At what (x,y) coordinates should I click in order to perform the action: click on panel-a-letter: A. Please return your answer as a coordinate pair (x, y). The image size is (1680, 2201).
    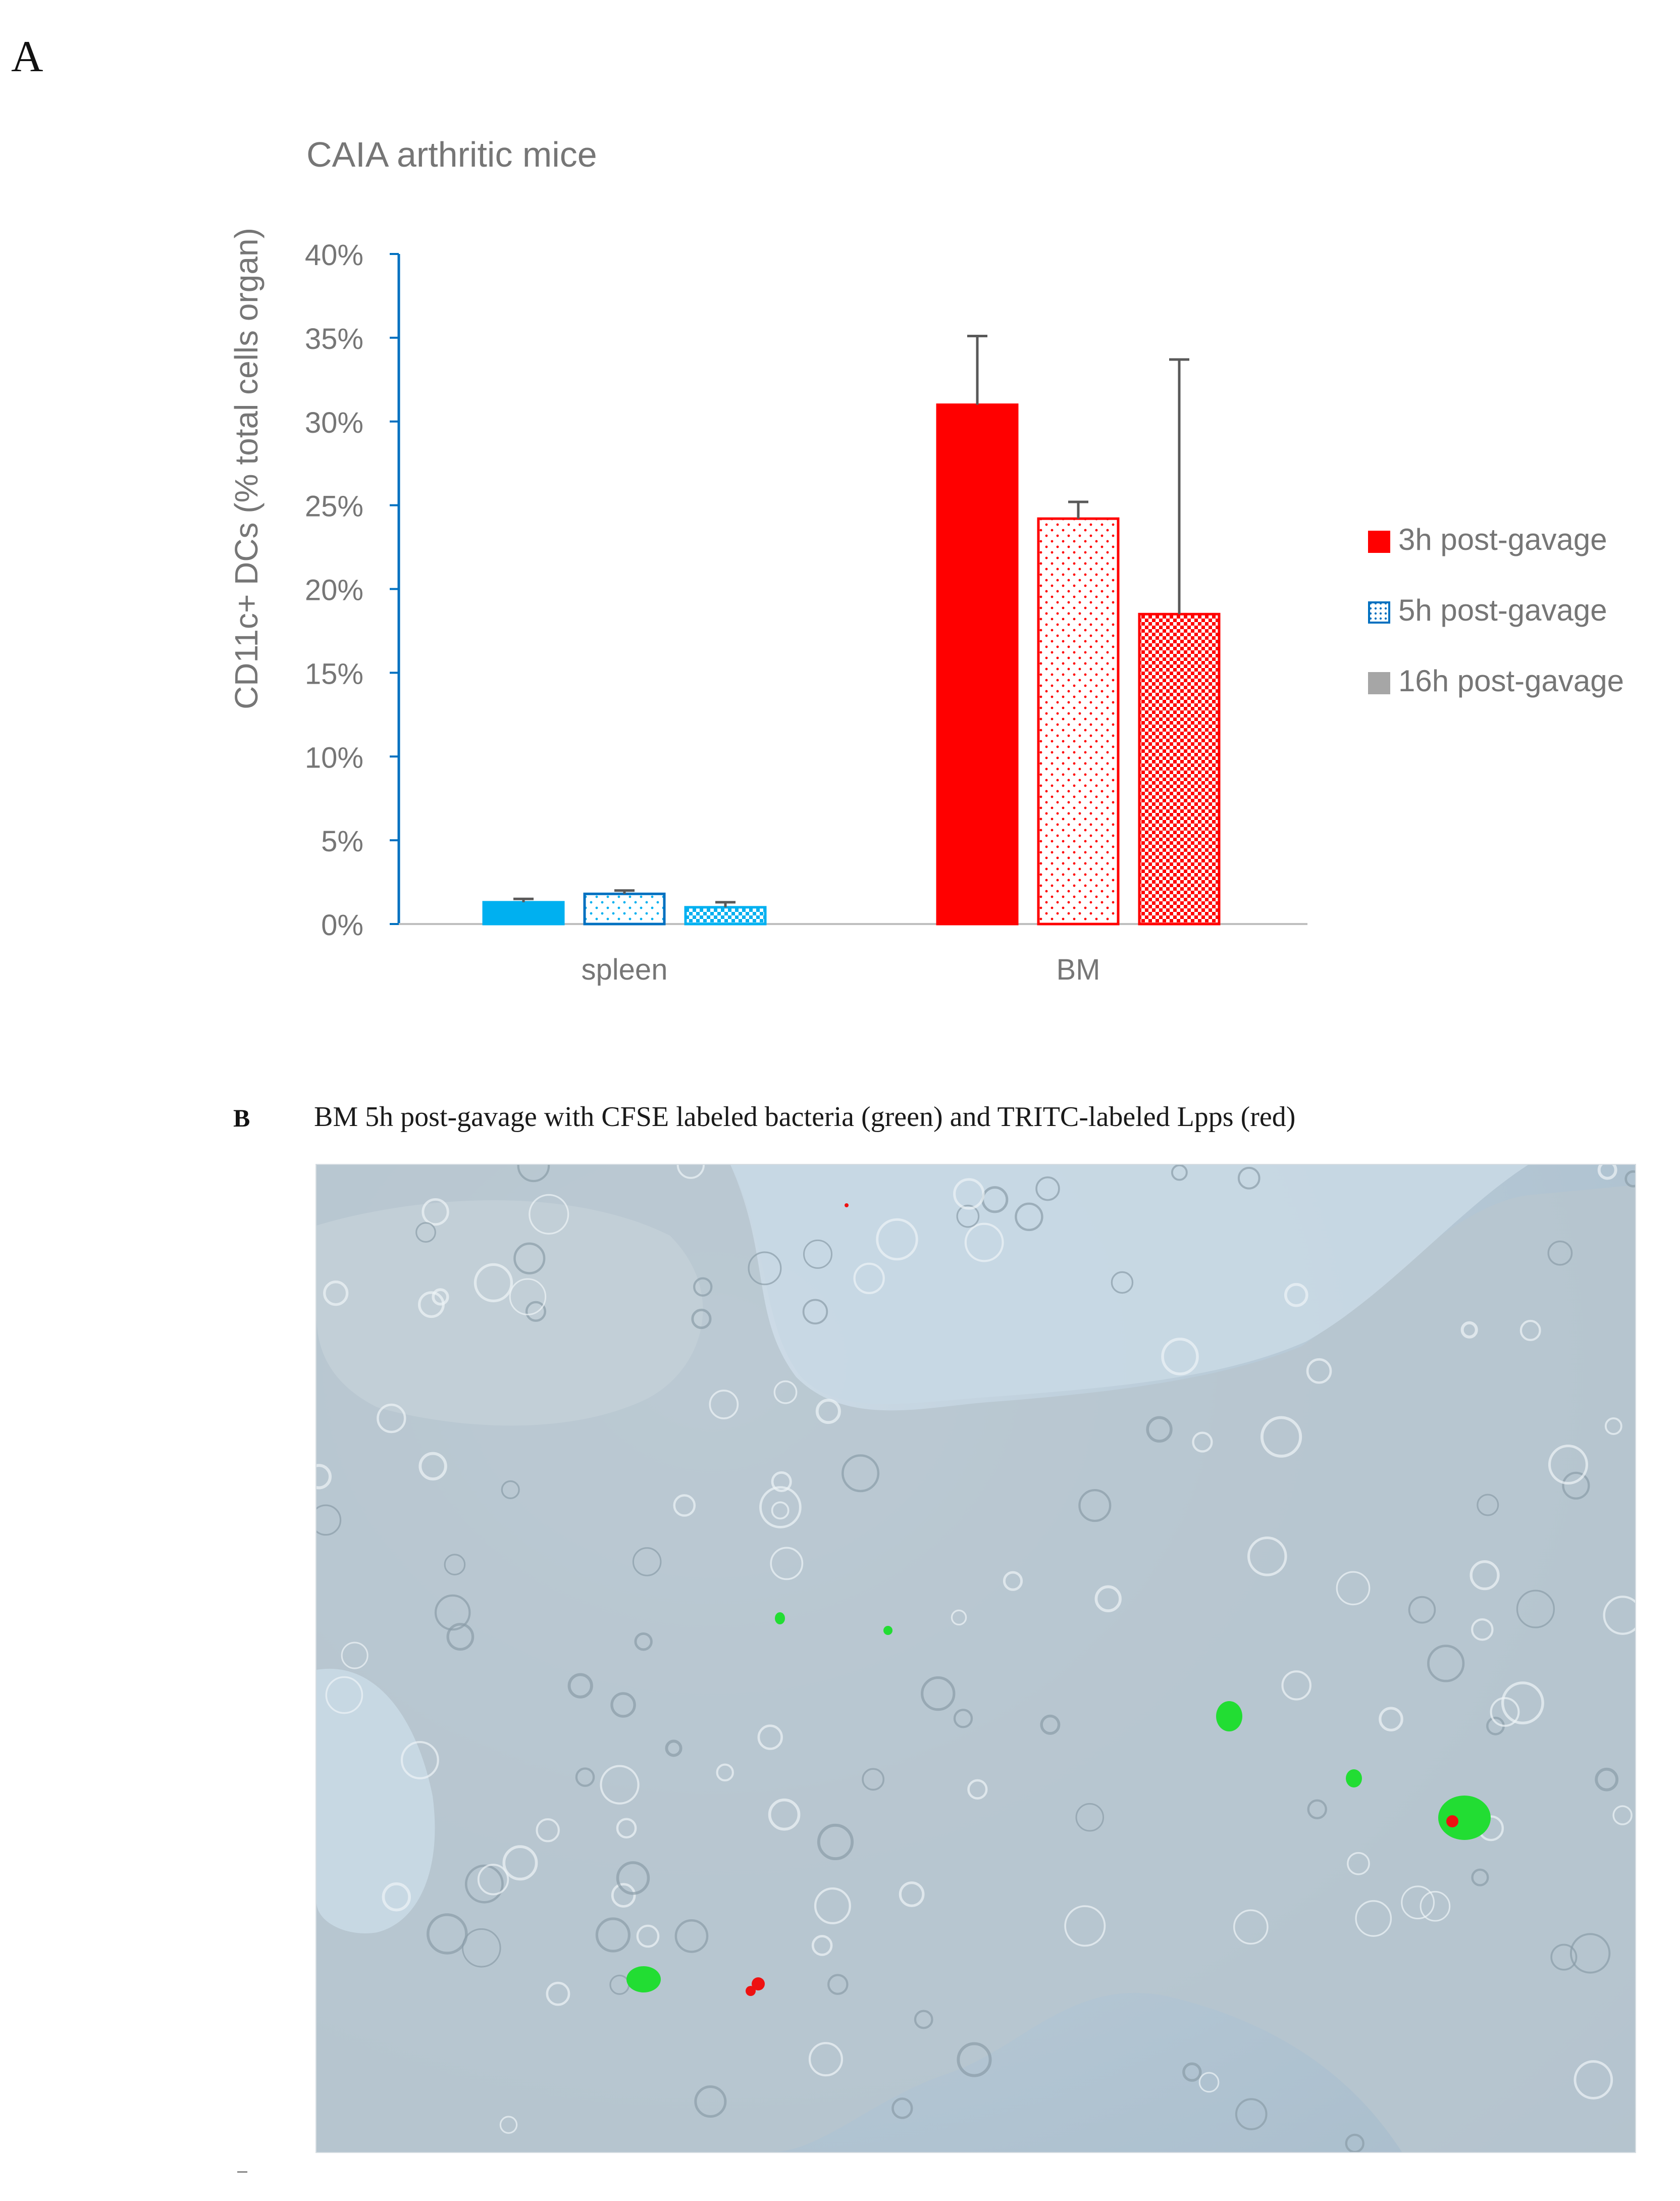
    Looking at the image, I should click on (27, 56).